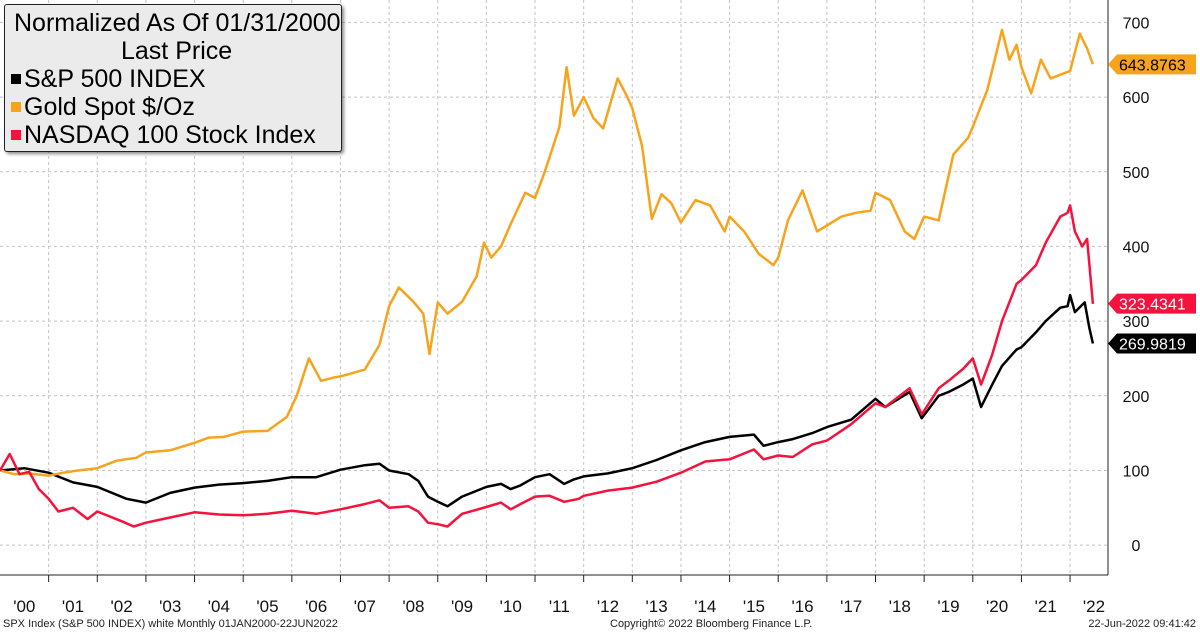 The image size is (1200, 633). I want to click on x-tick-label: '20, so click(997, 606).